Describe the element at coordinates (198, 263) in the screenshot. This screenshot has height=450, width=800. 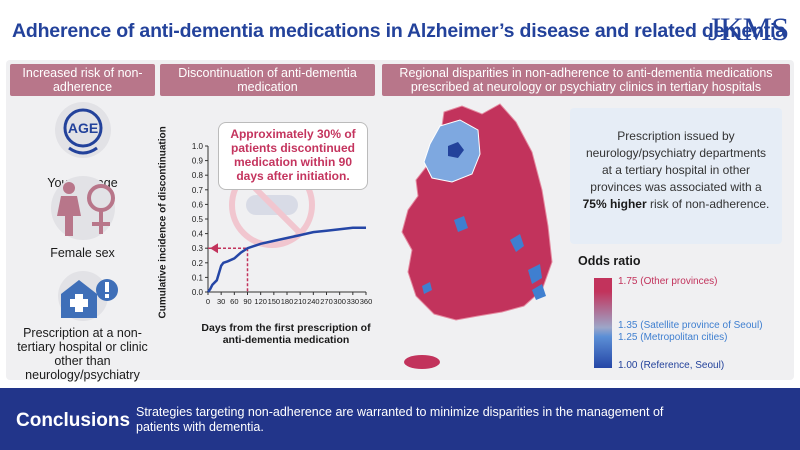
I see `y-tick-label: 0.2` at that location.